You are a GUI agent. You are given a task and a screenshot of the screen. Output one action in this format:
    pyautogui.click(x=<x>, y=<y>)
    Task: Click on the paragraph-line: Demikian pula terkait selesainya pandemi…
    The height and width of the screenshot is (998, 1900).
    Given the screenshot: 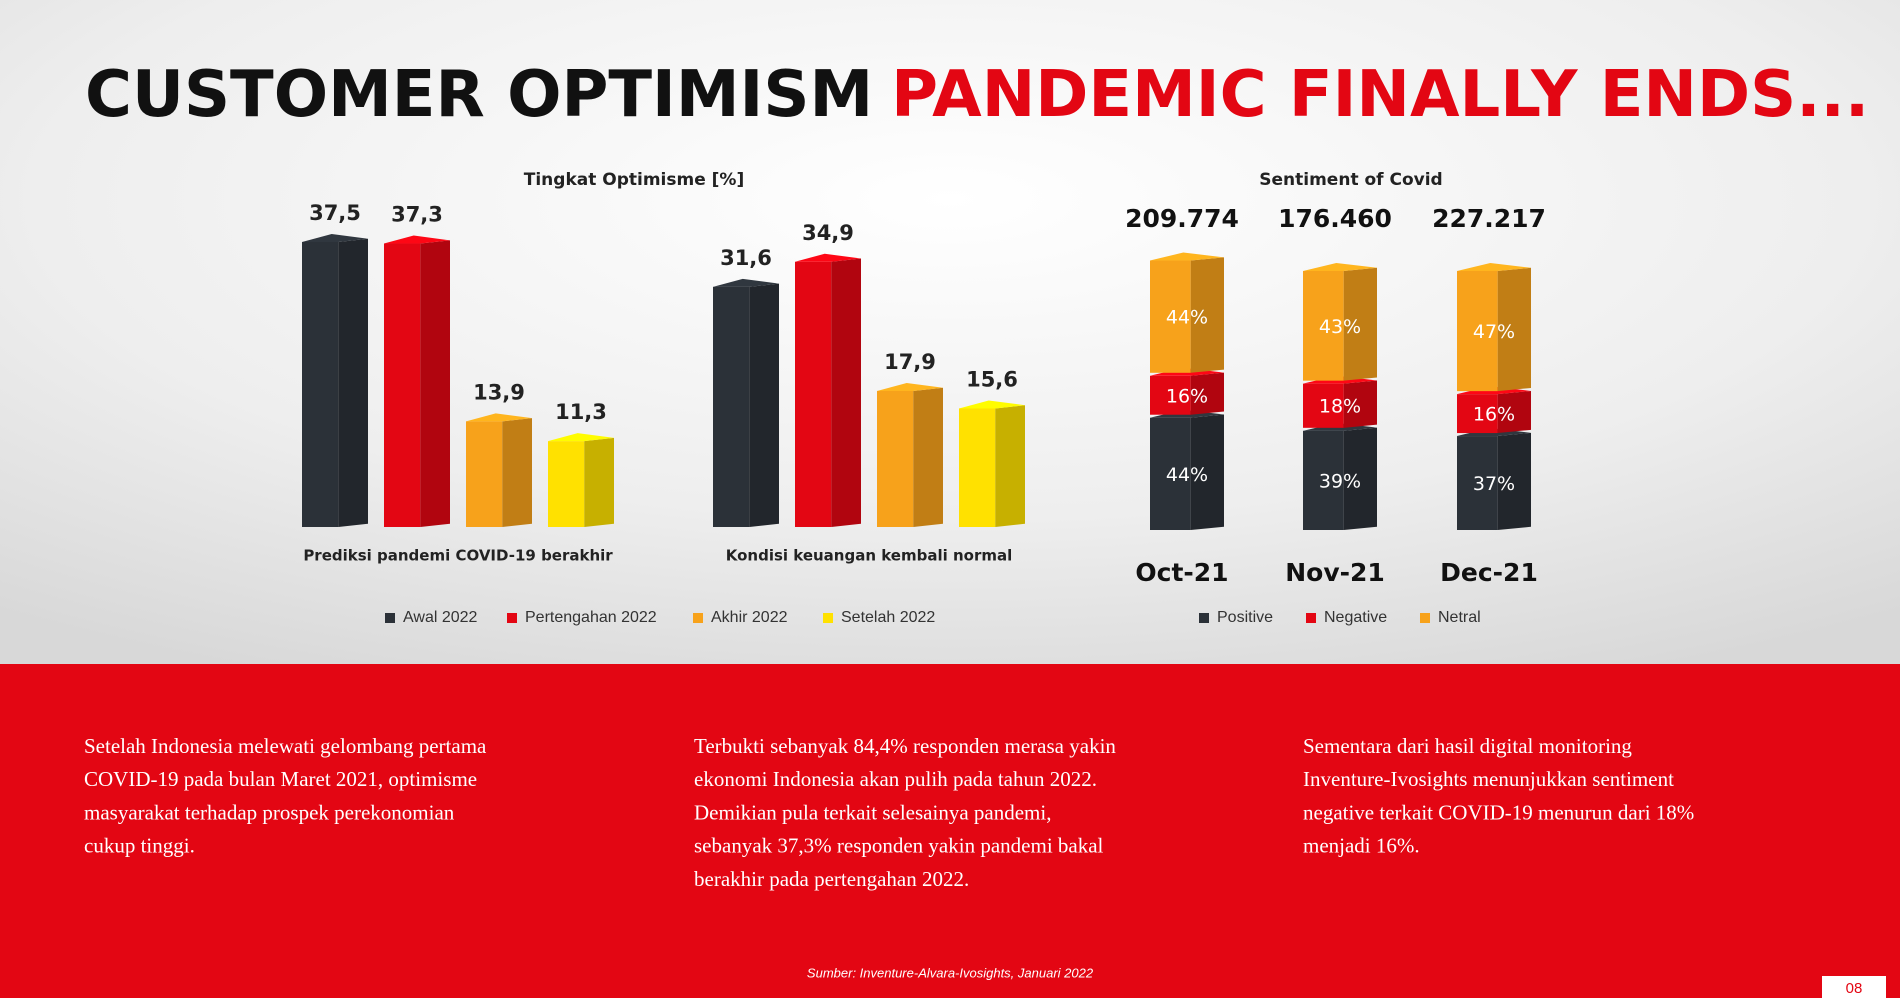 What is the action you would take?
    pyautogui.click(x=872, y=812)
    